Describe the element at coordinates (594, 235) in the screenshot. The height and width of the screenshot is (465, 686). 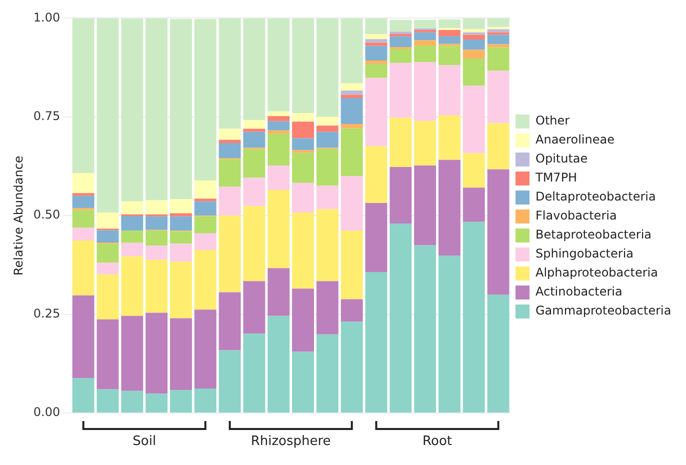
I see `legend-label: Betaproteobacteria` at that location.